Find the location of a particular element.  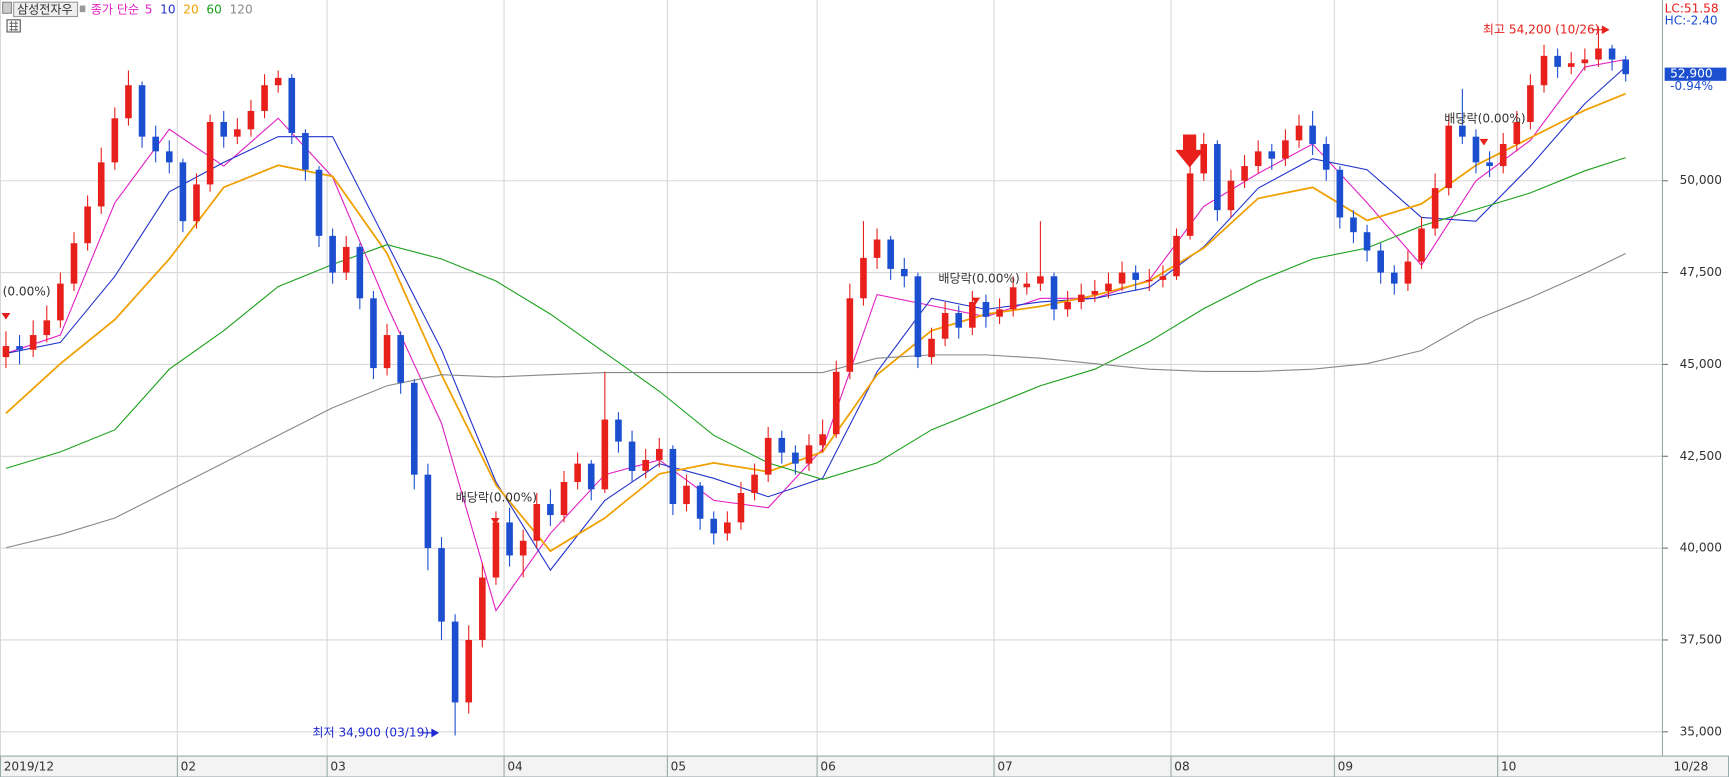

legend-entry: 10 is located at coordinates (167, 9).